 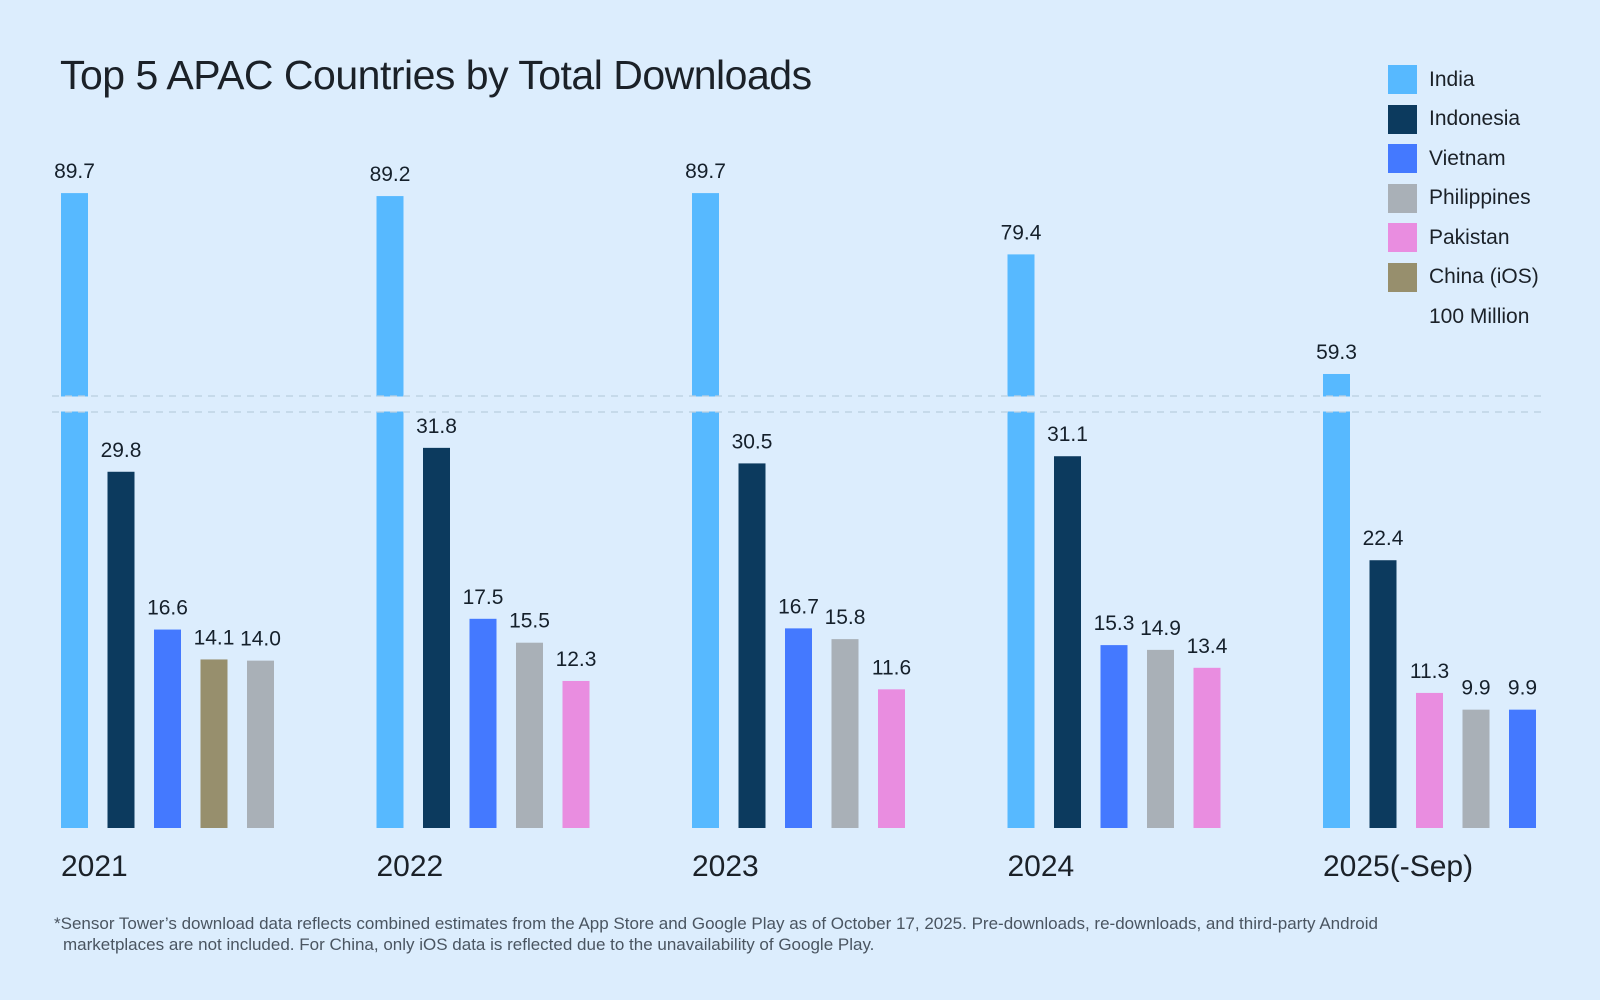 I want to click on legend-item-philippines: Philippines, so click(x=1463, y=199).